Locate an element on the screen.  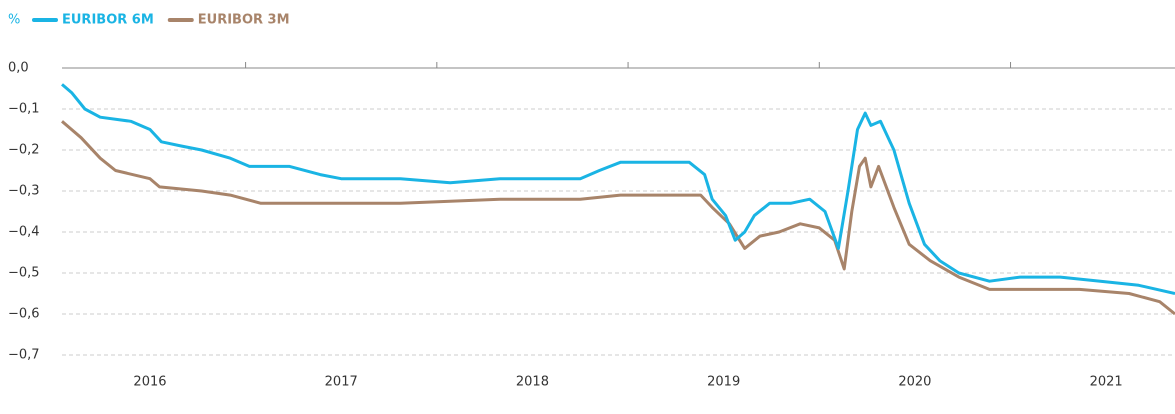
x-tick-label: 2017 is located at coordinates (341, 382).